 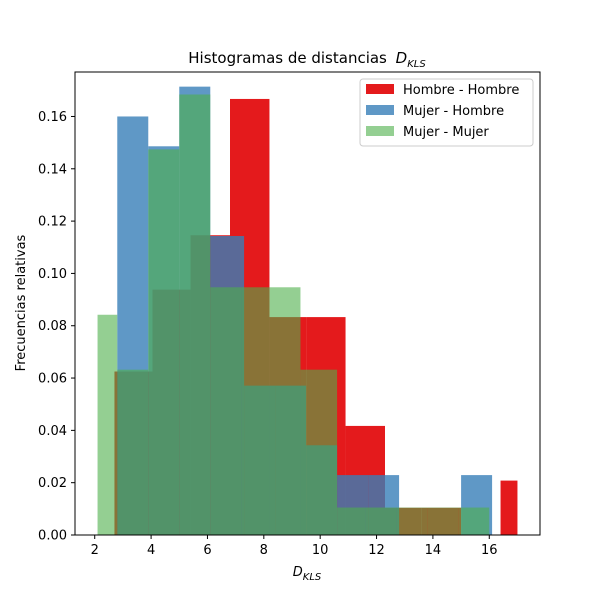 I want to click on y-tick-label: 0.16, so click(x=52, y=117).